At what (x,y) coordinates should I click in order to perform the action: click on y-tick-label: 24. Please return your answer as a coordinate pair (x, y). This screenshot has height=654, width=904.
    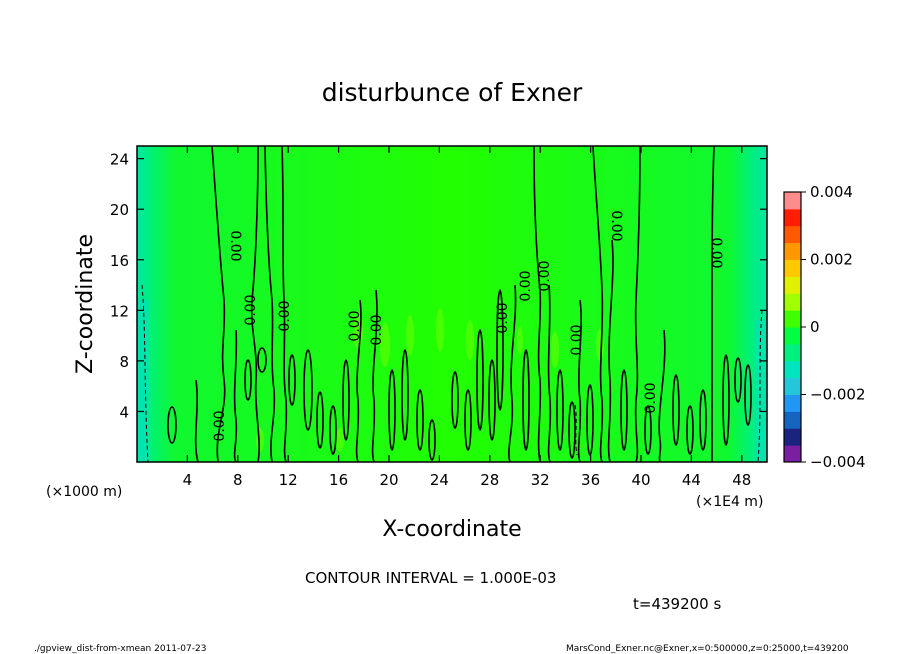
    Looking at the image, I should click on (119, 160).